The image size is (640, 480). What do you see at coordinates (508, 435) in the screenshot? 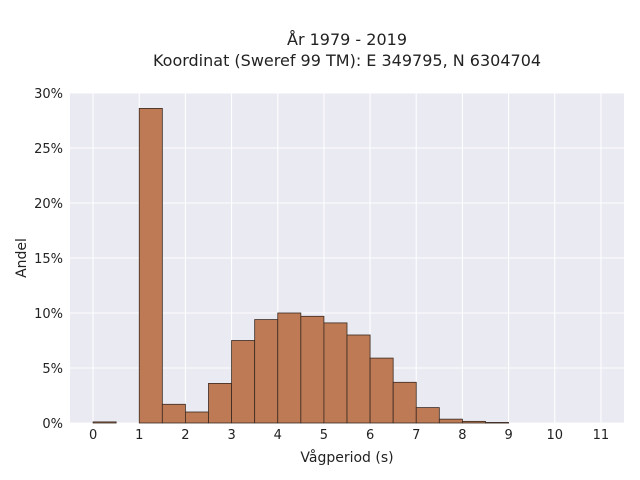
I see `x-tick-label: 9` at bounding box center [508, 435].